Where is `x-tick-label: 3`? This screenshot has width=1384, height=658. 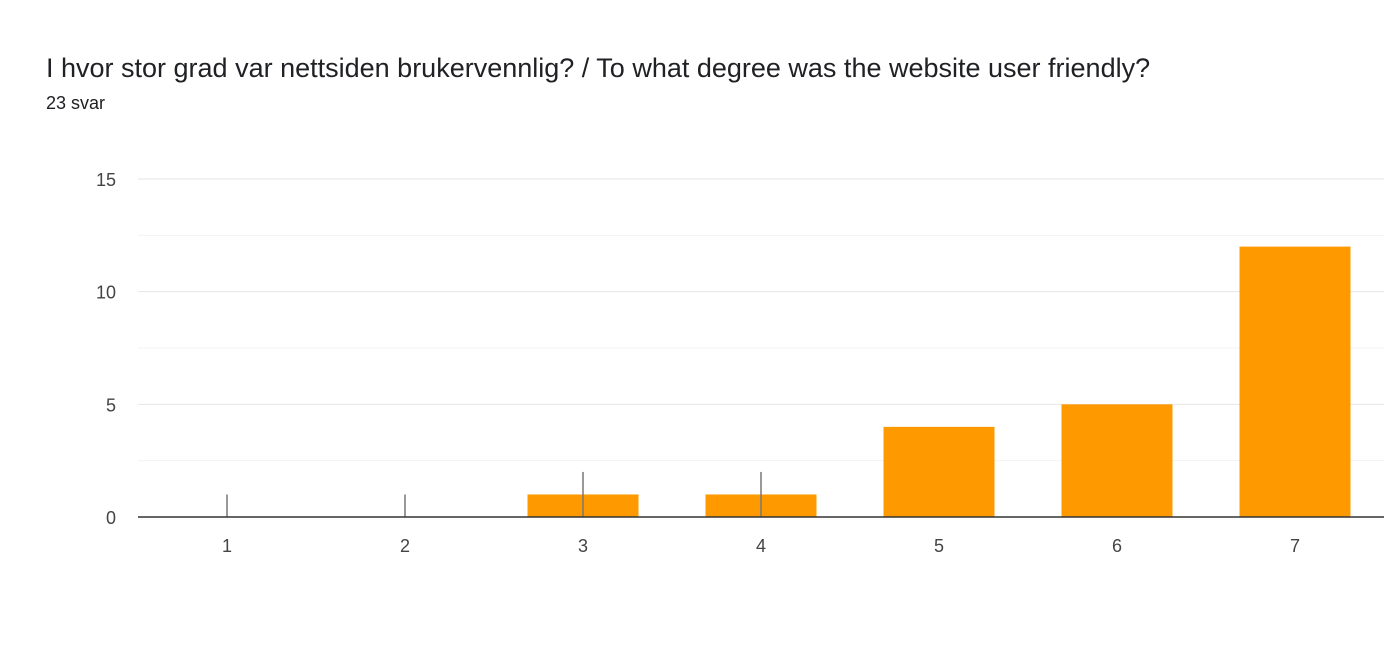 x-tick-label: 3 is located at coordinates (583, 546).